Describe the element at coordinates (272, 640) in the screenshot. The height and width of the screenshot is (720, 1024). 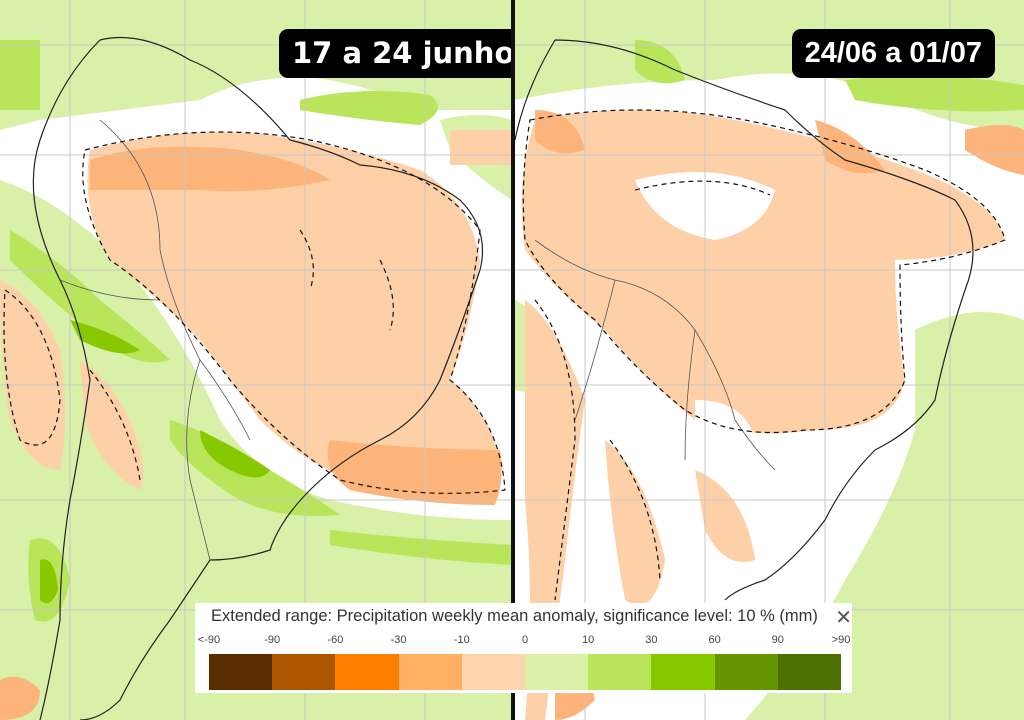
I see `legend-tick-label: -90` at that location.